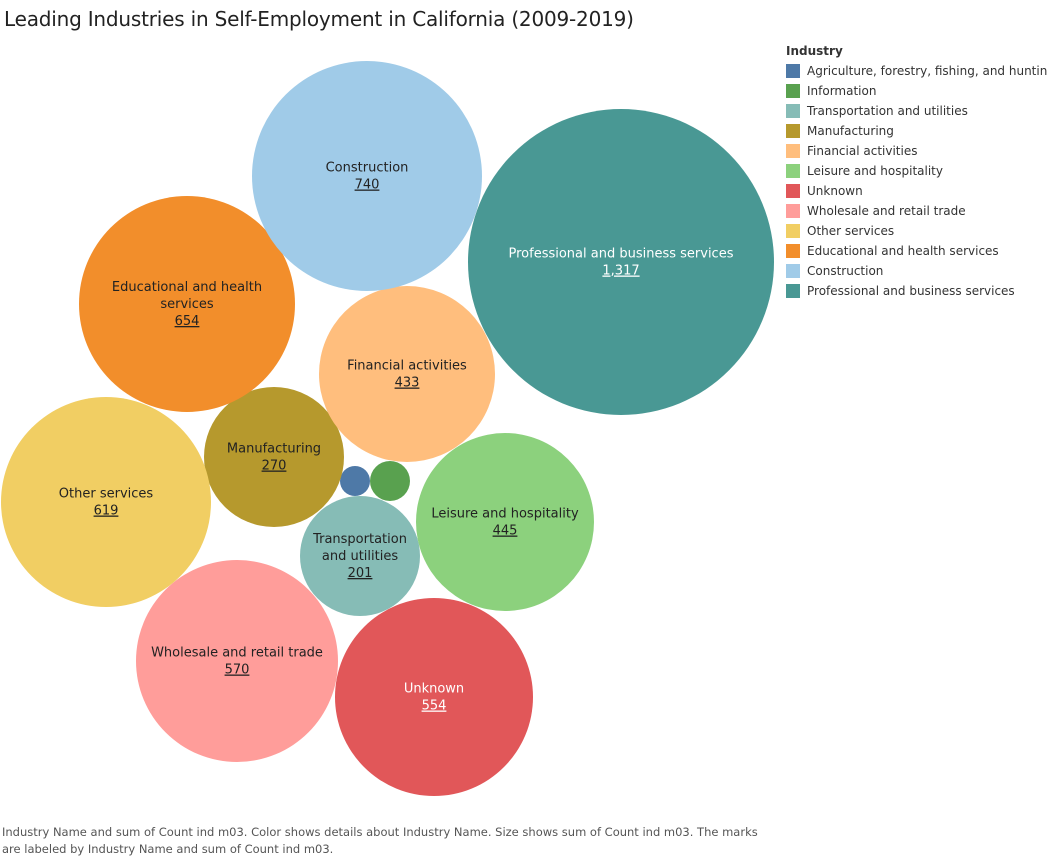 This screenshot has width=1048, height=858. I want to click on bubble-leisure-and-hospitality: Leisure and hospitality 445, so click(505, 522).